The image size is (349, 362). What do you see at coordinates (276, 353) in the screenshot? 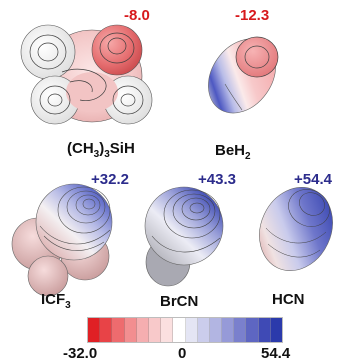
I see `color-scale-max-label: 54.4` at bounding box center [276, 353].